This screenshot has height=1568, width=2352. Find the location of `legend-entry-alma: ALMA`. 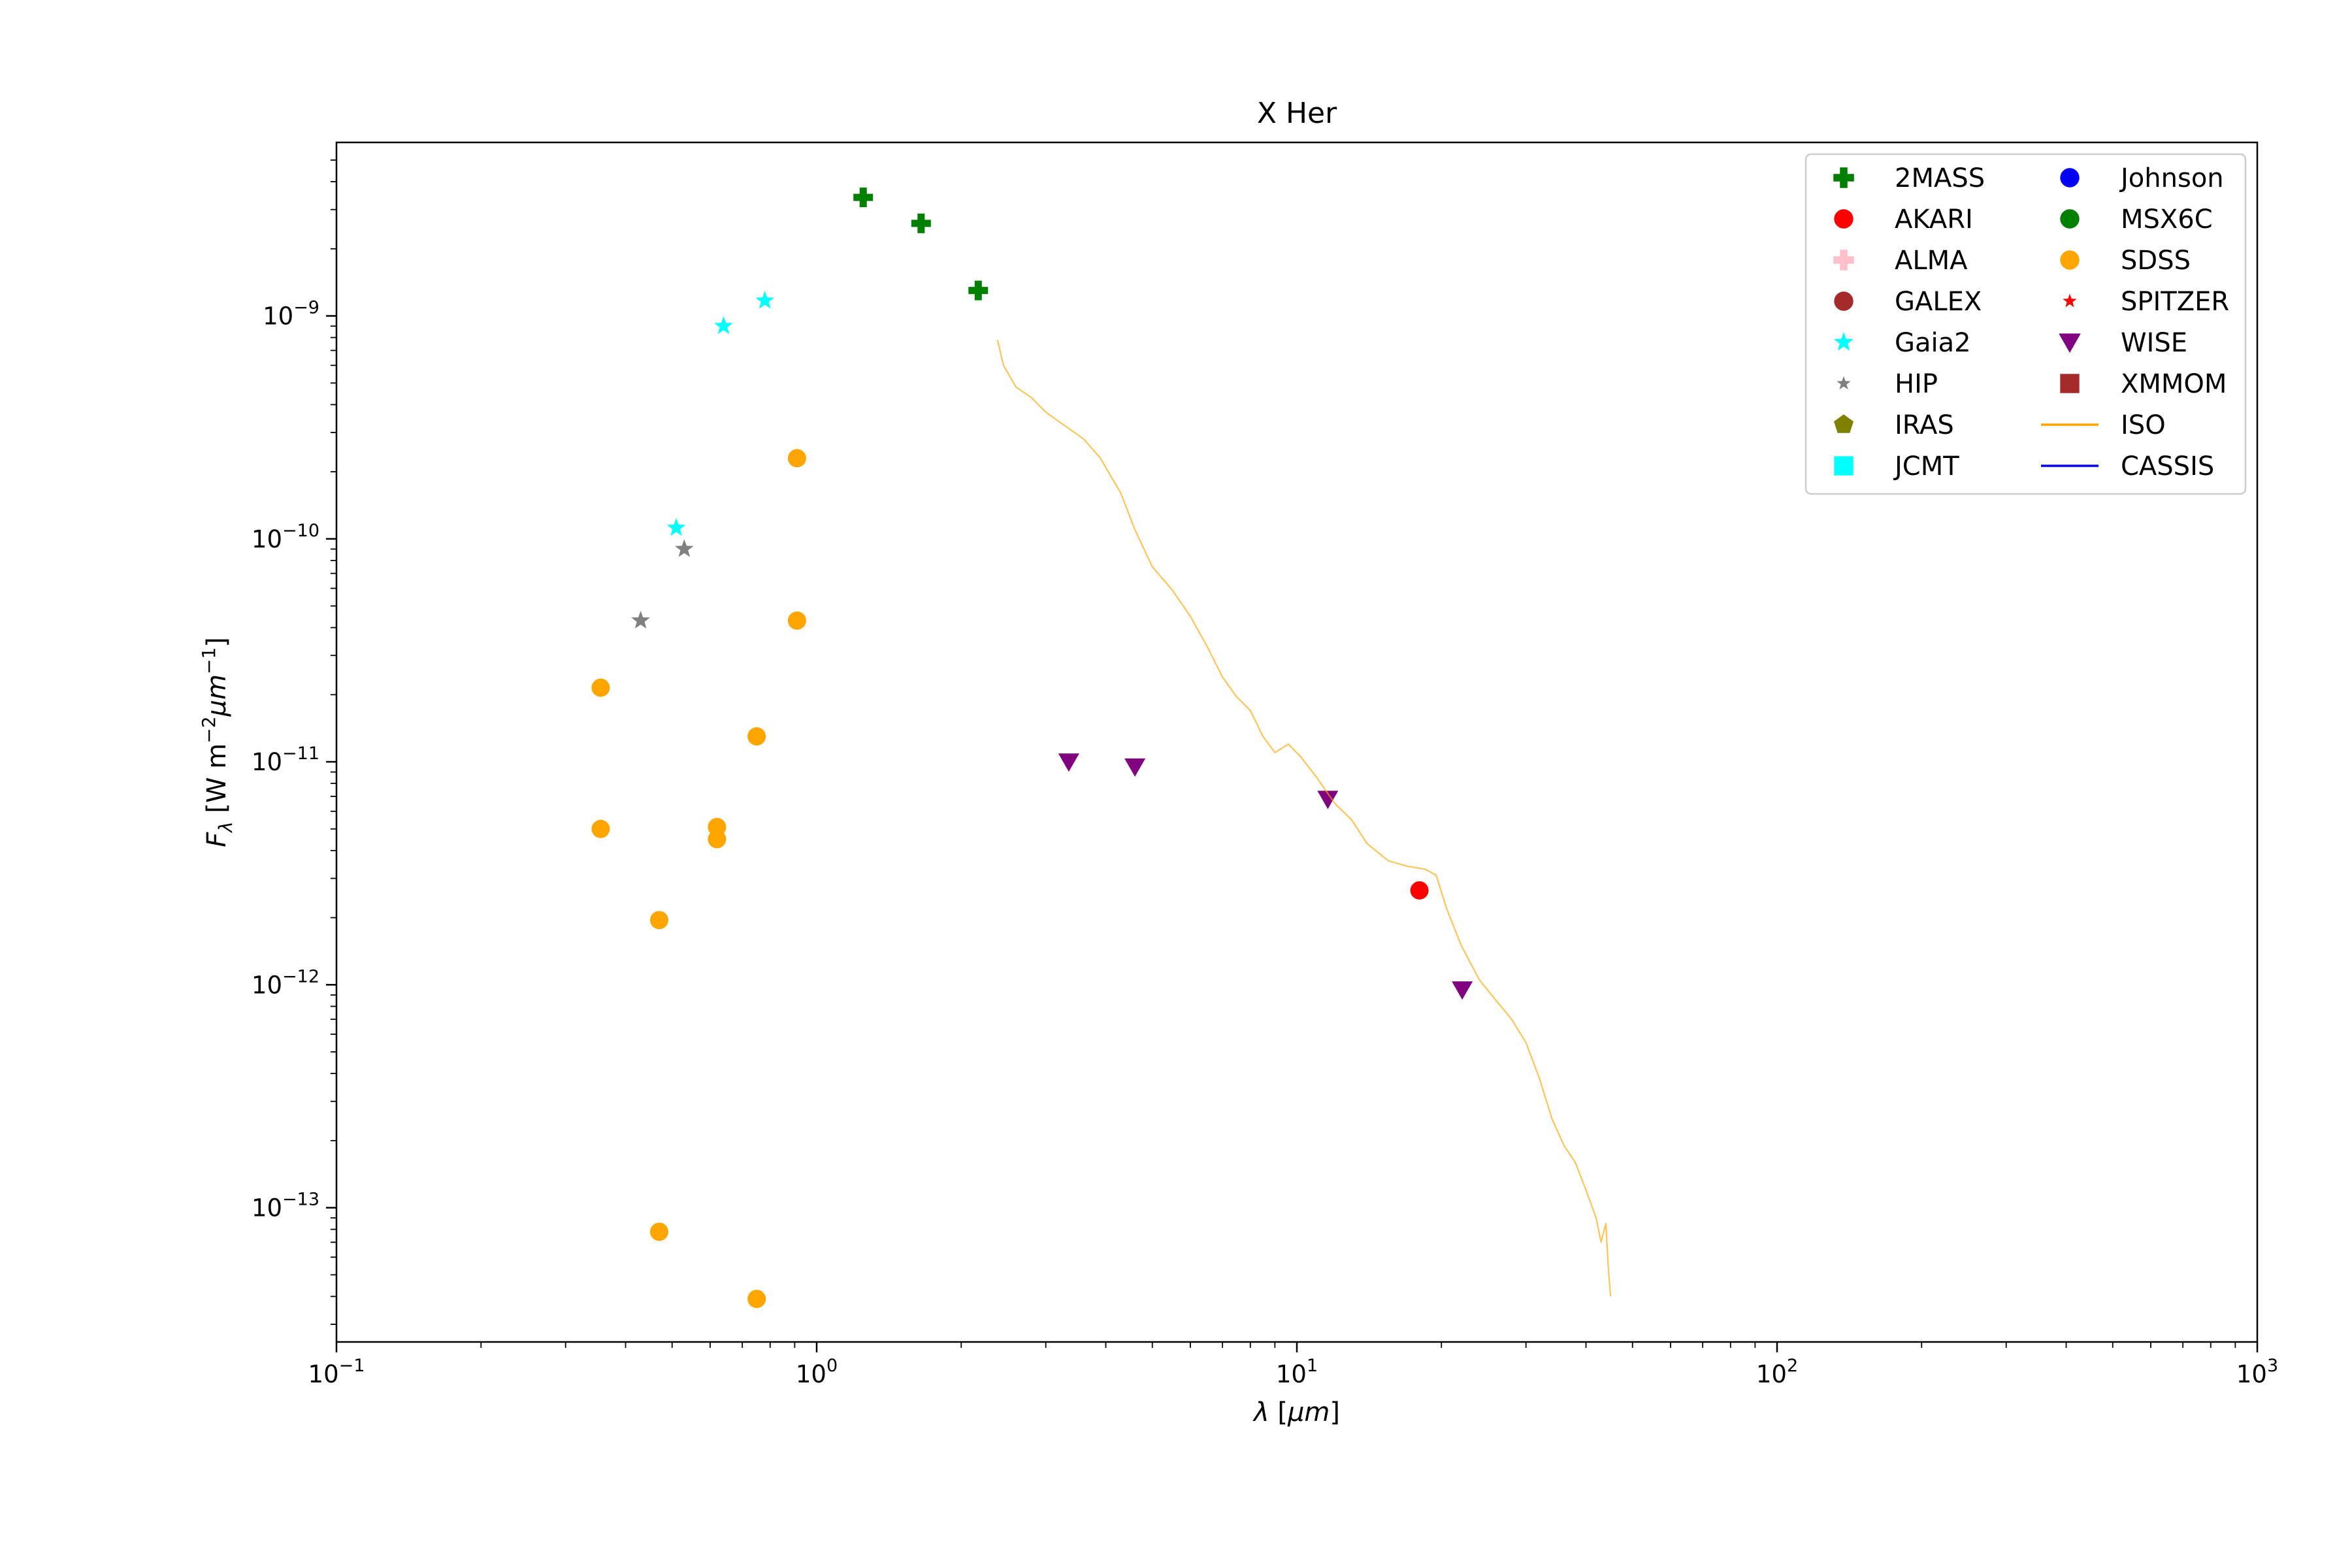

legend-entry-alma: ALMA is located at coordinates (1900, 261).